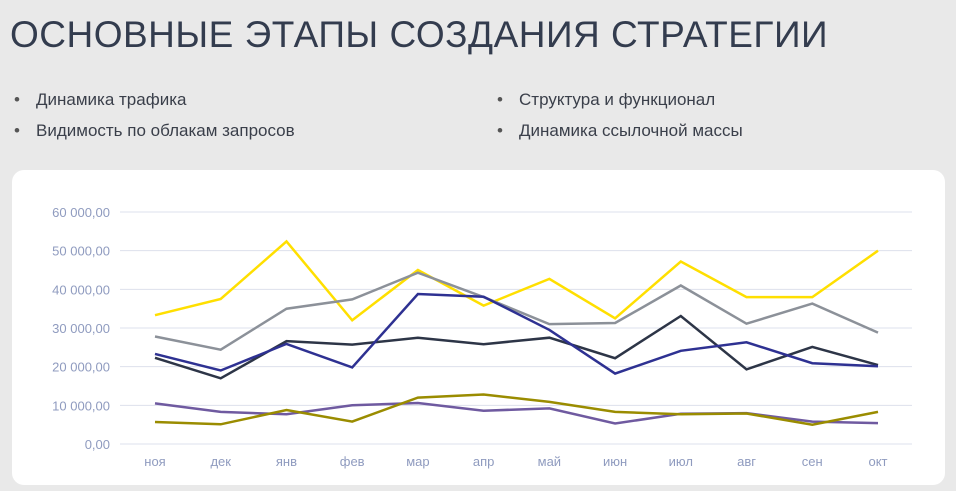  What do you see at coordinates (877, 461) in the screenshot?
I see `x-tick-label: окт` at bounding box center [877, 461].